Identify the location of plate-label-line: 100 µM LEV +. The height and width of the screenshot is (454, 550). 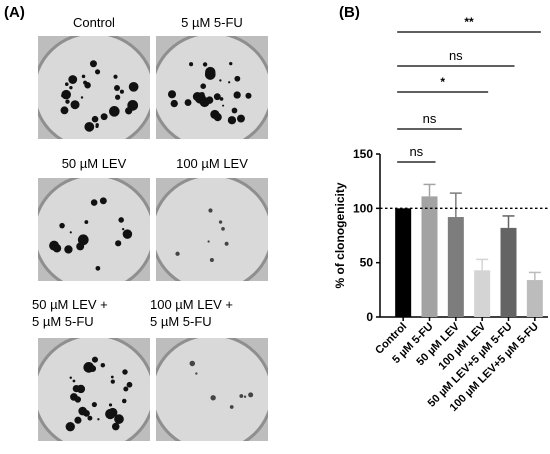
(192, 304).